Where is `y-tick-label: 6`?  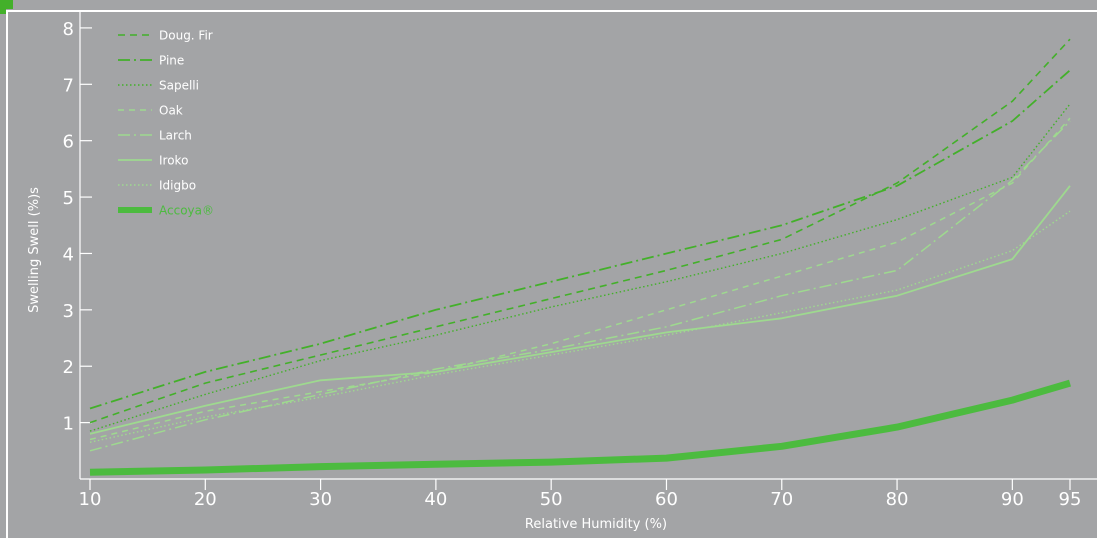 y-tick-label: 6 is located at coordinates (68, 142).